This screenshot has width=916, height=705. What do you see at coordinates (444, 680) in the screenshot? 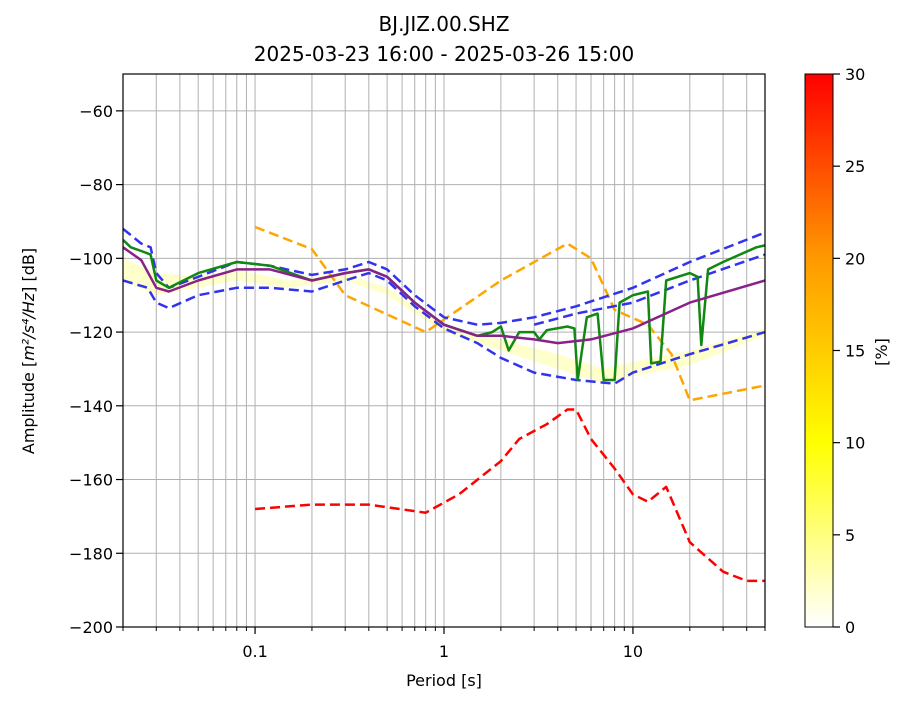
I see `x-axis-label: Period [s]` at bounding box center [444, 680].